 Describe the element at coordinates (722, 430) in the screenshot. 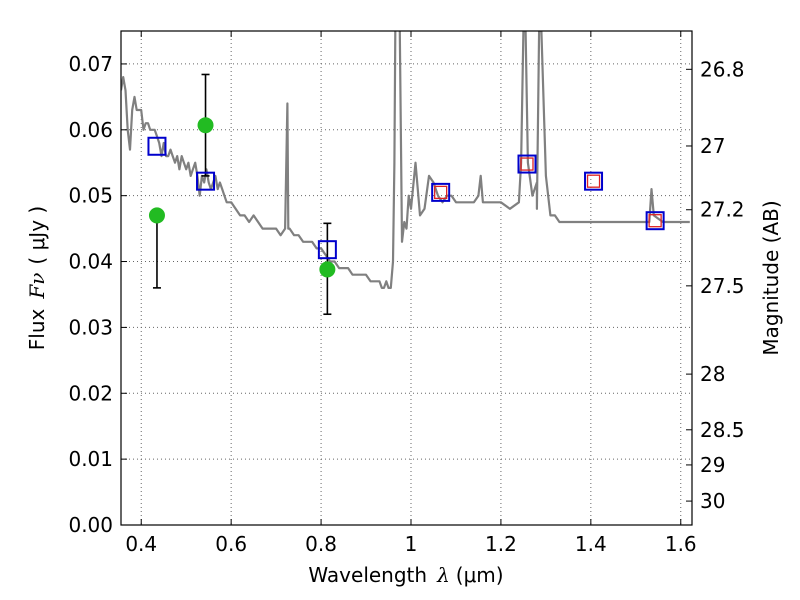

I see `mag-tick-label: 28.5` at that location.